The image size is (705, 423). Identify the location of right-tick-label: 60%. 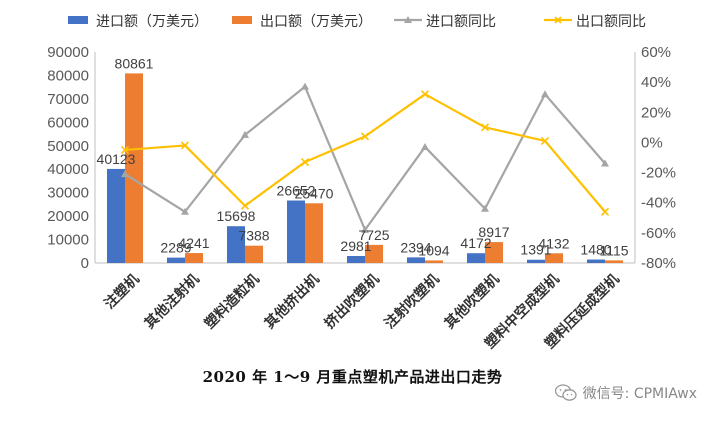
(656, 52).